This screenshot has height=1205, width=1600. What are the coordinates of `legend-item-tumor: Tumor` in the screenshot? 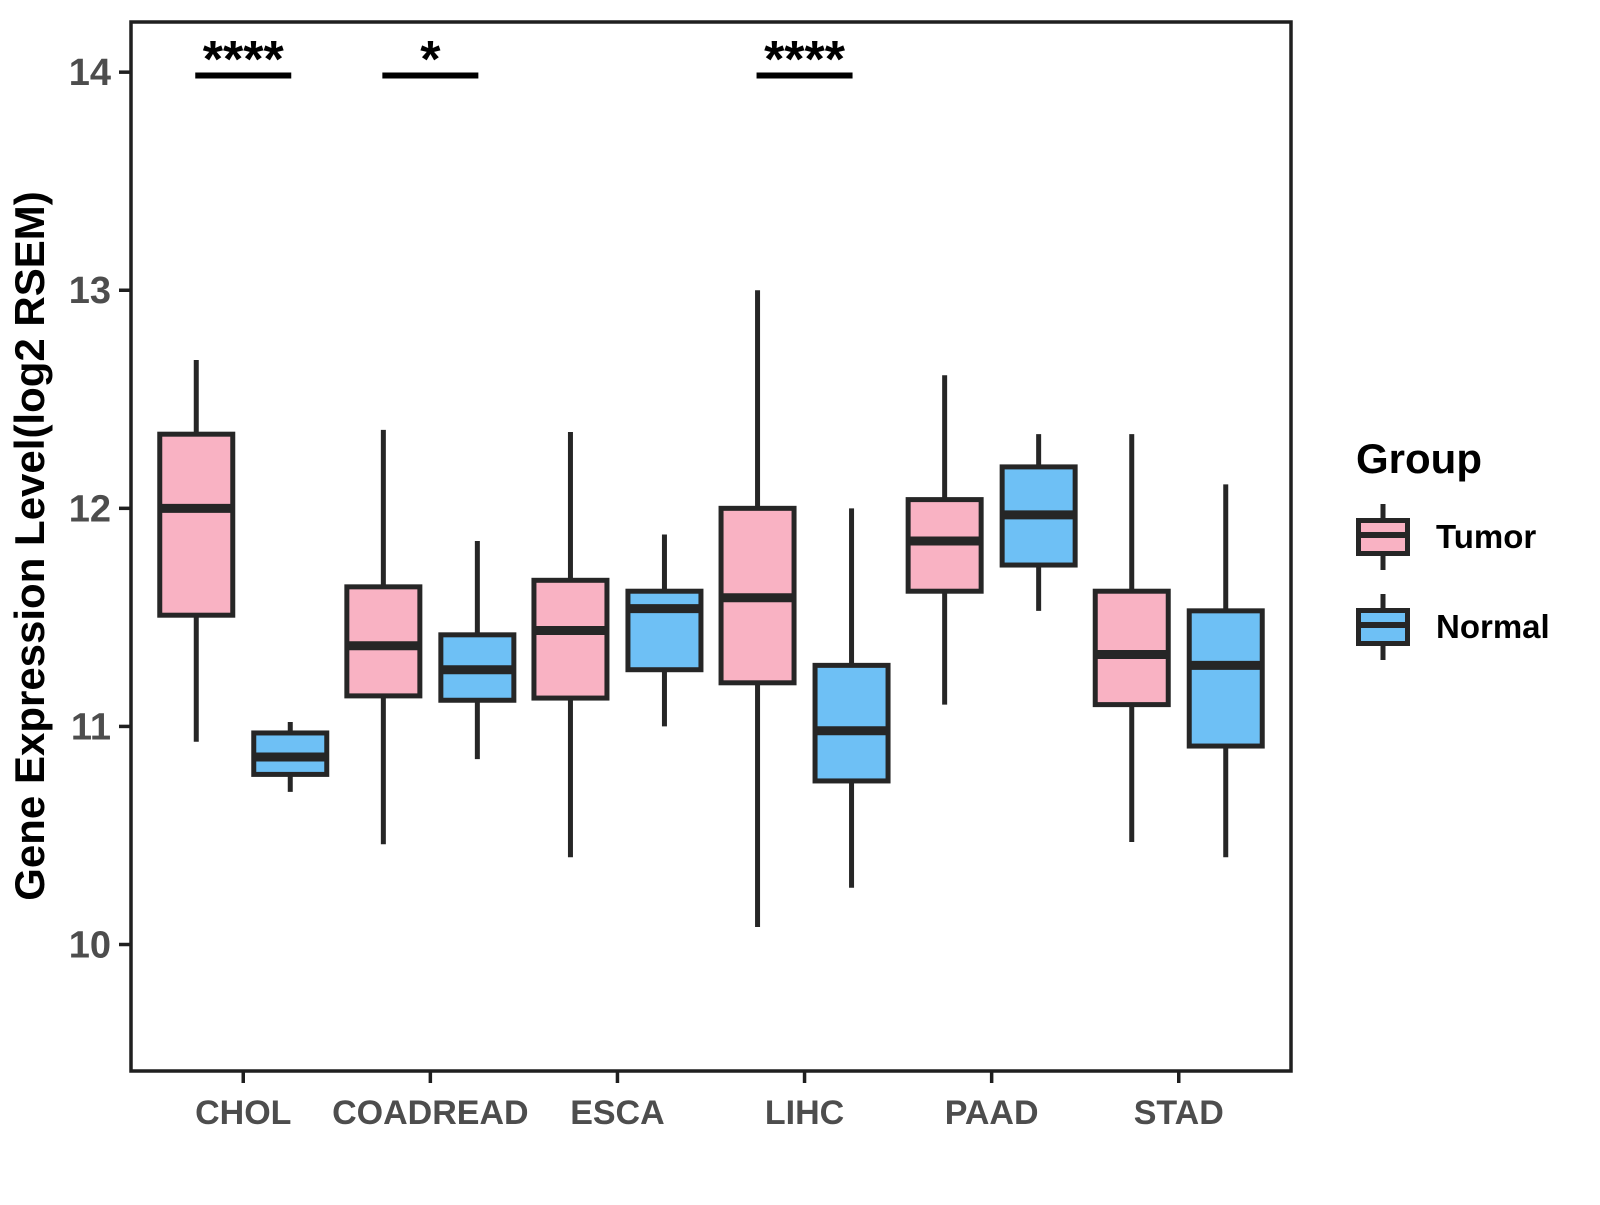 It's located at (1453, 537).